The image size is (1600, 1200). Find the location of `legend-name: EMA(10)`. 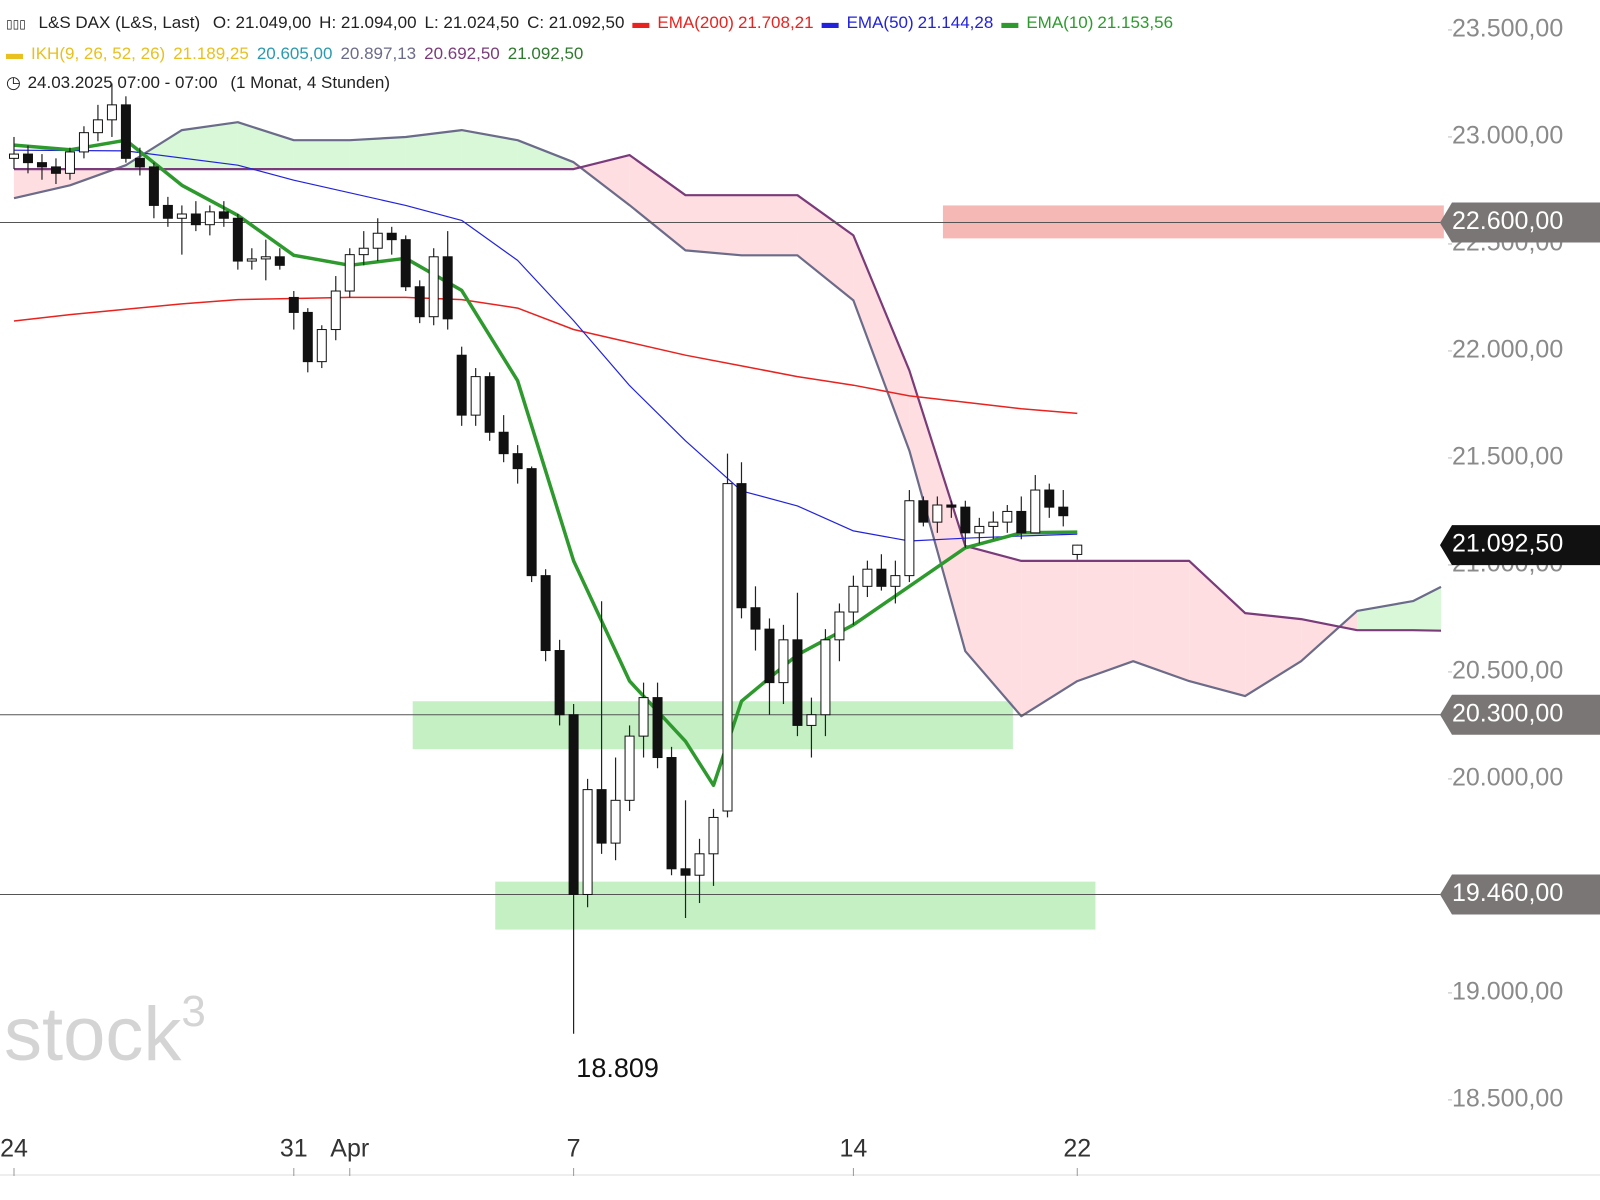

legend-name: EMA(10) is located at coordinates (1060, 22).